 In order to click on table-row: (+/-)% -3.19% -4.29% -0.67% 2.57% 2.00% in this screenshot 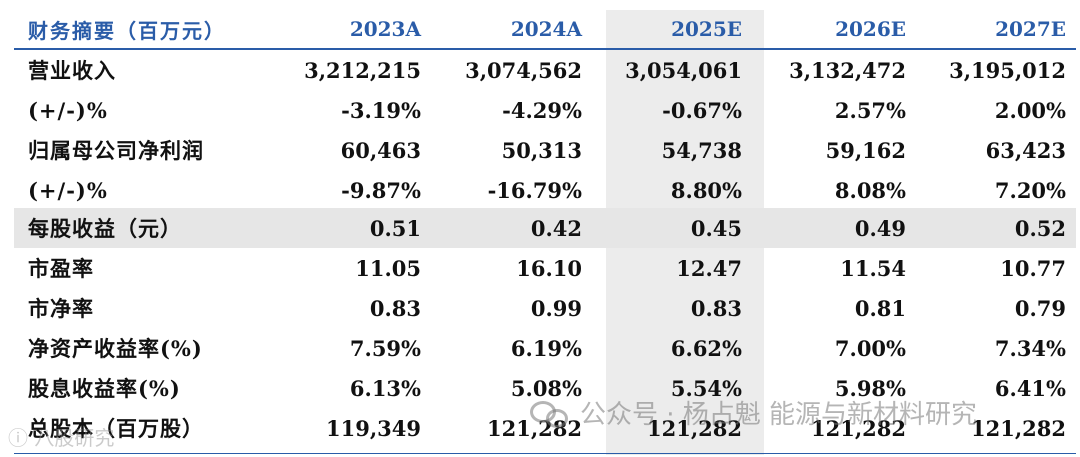, I will do `click(545, 110)`.